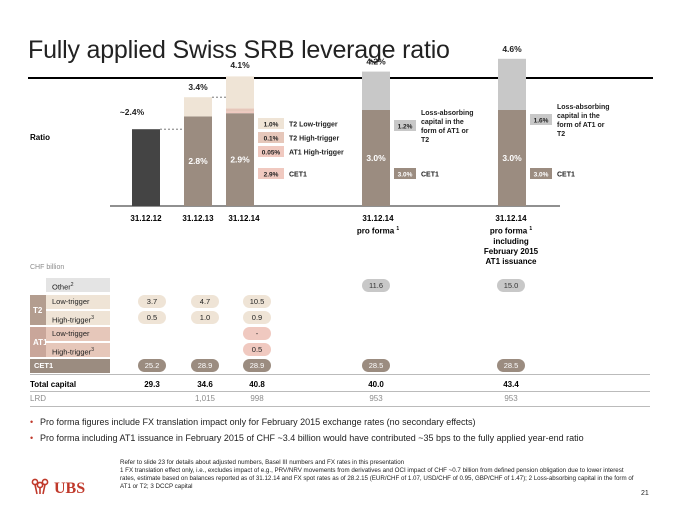 The height and width of the screenshot is (525, 680). I want to click on bar-total-label: 4.2%, so click(376, 62).